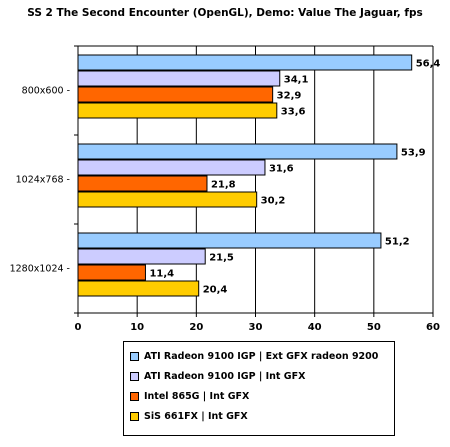  What do you see at coordinates (256, 327) in the screenshot?
I see `x-tick-label: 30` at bounding box center [256, 327].